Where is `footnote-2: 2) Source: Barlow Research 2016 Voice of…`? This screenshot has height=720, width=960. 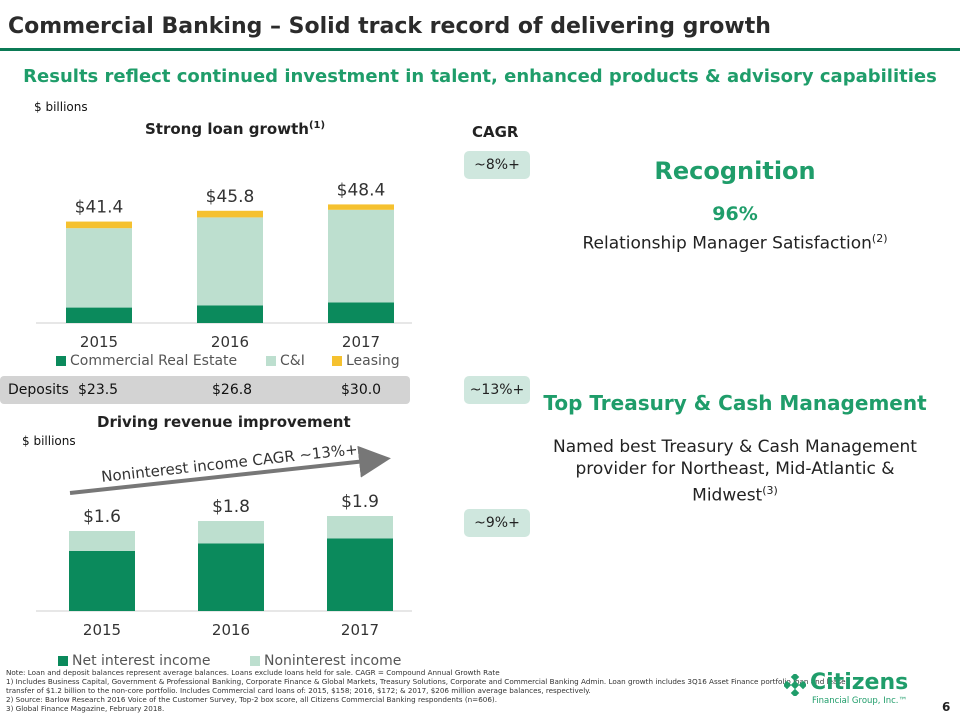
footnote-2: 2) Source: Barlow Research 2016 Voice of… is located at coordinates (252, 699).